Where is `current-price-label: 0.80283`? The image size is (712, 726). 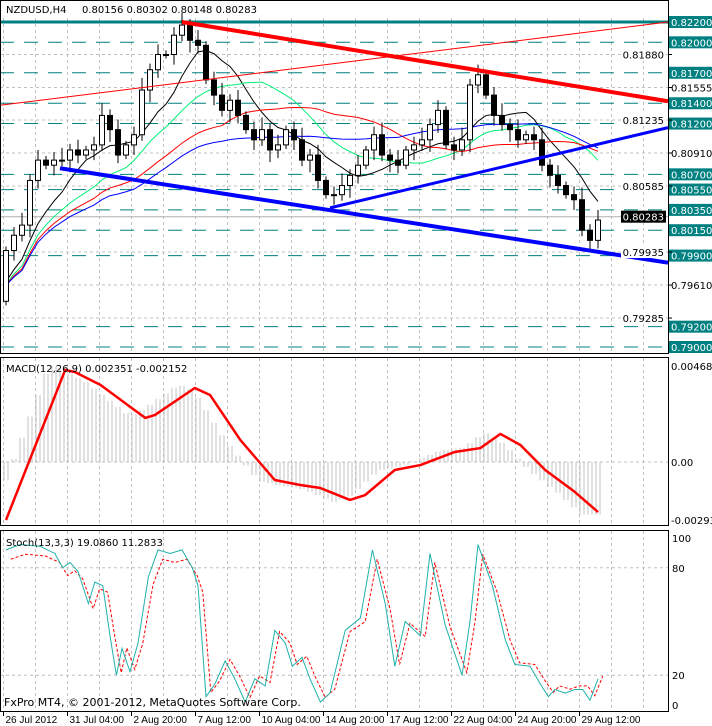
current-price-label: 0.80283 is located at coordinates (643, 218).